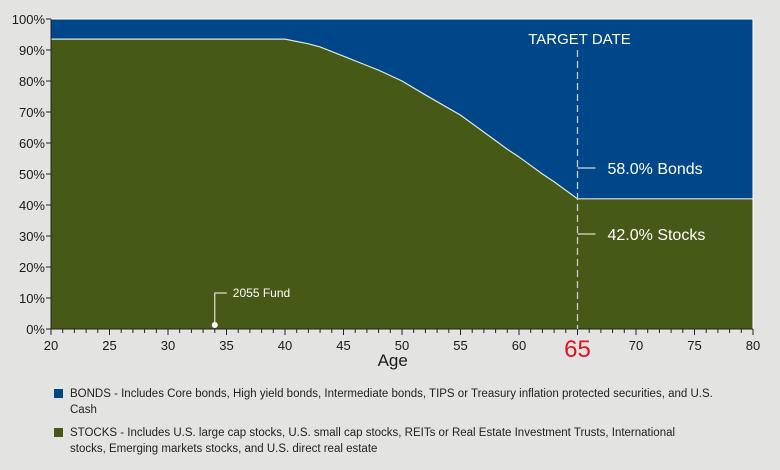 This screenshot has width=780, height=470. I want to click on y-tick-label: 80%, so click(32, 81).